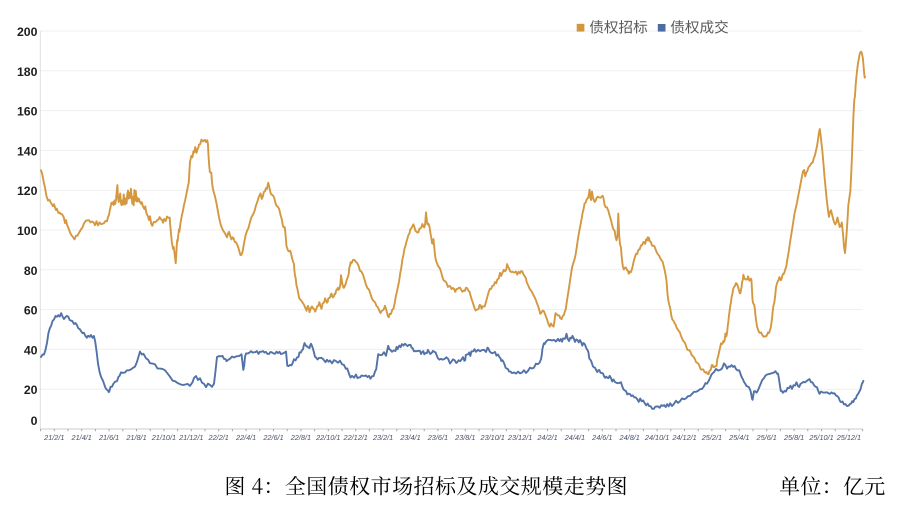 The image size is (900, 510). I want to click on svg-text: 25/8/1, so click(793, 437).